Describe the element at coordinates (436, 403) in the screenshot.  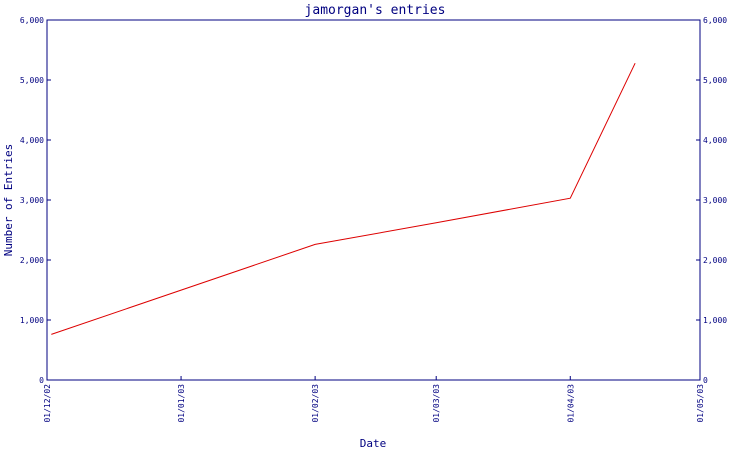
I see `x-tick-label: 01/03/03` at that location.